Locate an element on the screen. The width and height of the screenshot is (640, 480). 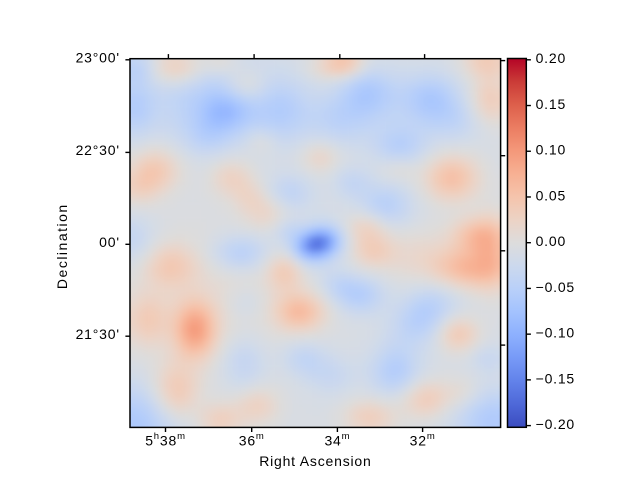
svg-text: Right Ascension is located at coordinates (315, 461).